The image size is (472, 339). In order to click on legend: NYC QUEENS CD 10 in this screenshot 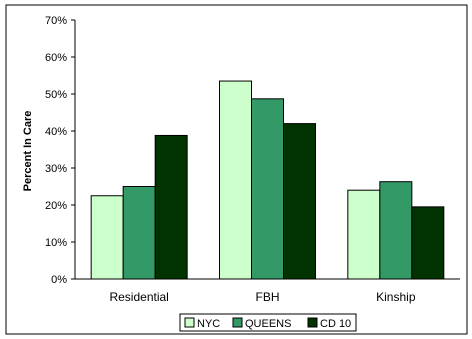, I will do `click(268, 322)`.